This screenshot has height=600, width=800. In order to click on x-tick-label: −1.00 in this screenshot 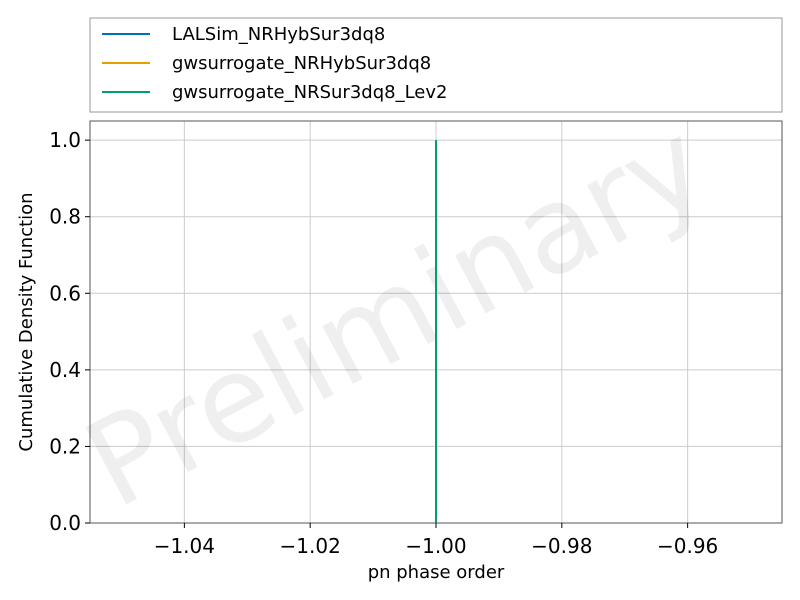, I will do `click(435, 546)`.